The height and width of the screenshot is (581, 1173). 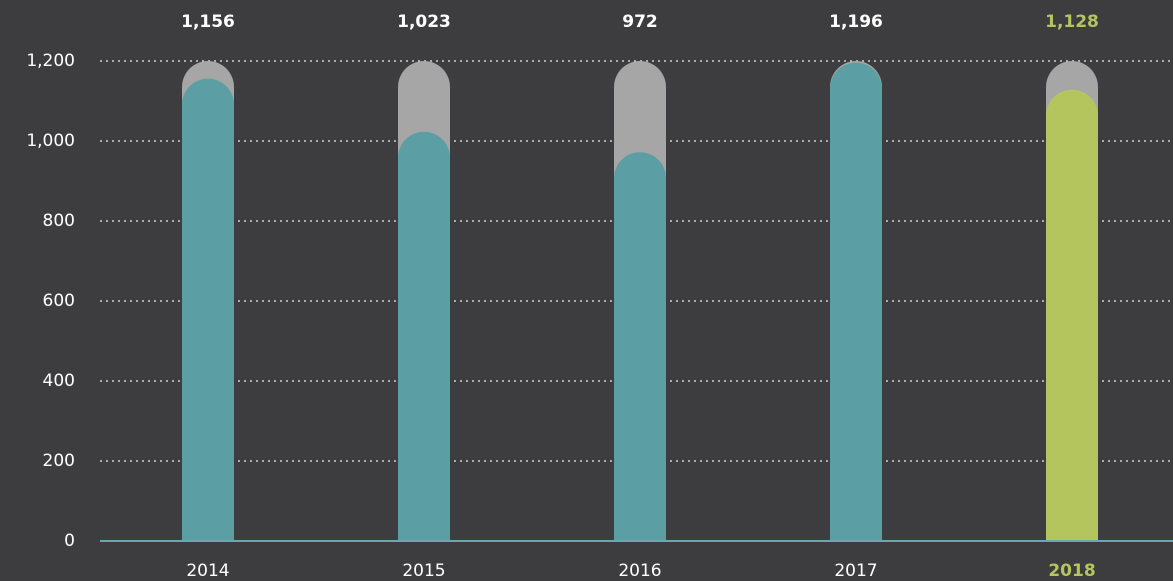 I want to click on y-tick-label: 600, so click(x=59, y=301).